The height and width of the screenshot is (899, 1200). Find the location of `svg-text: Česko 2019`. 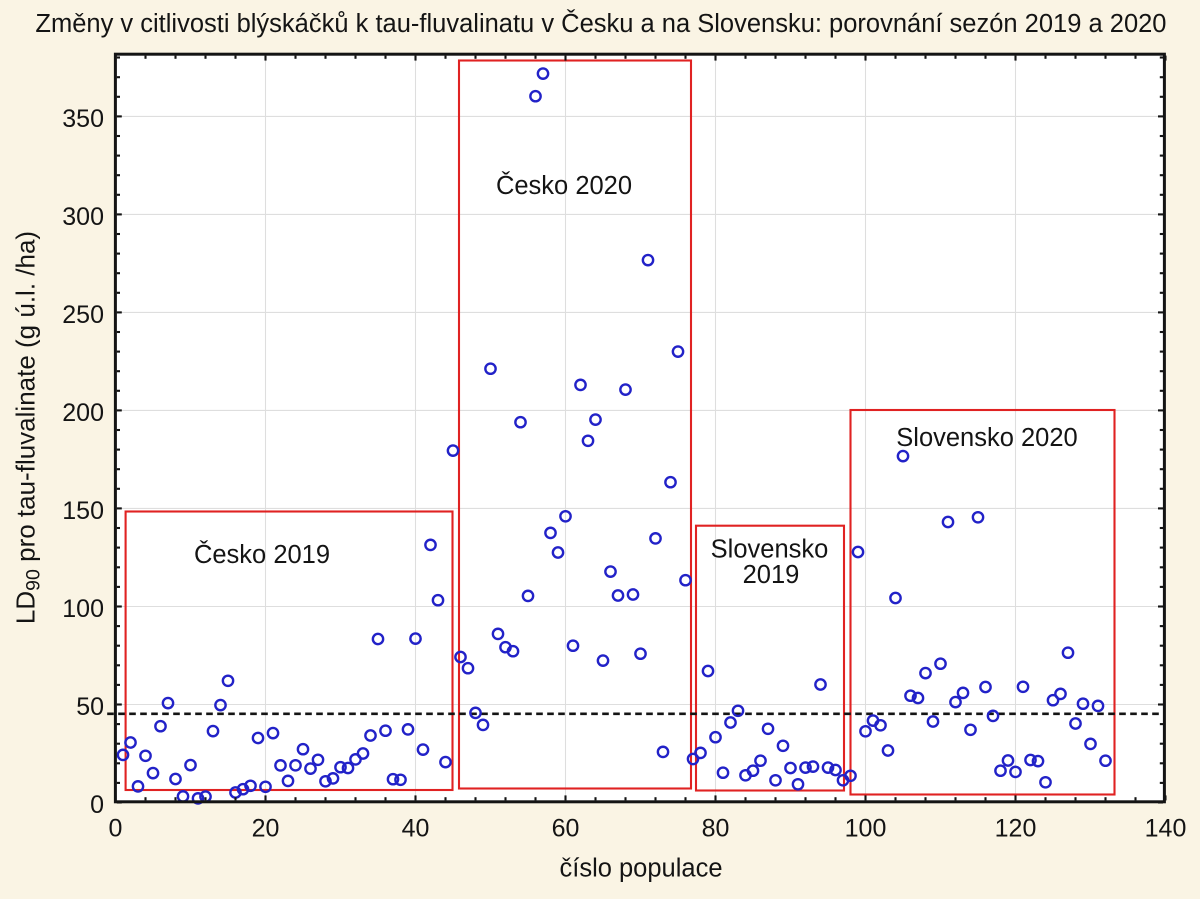

svg-text: Česko 2019 is located at coordinates (262, 554).